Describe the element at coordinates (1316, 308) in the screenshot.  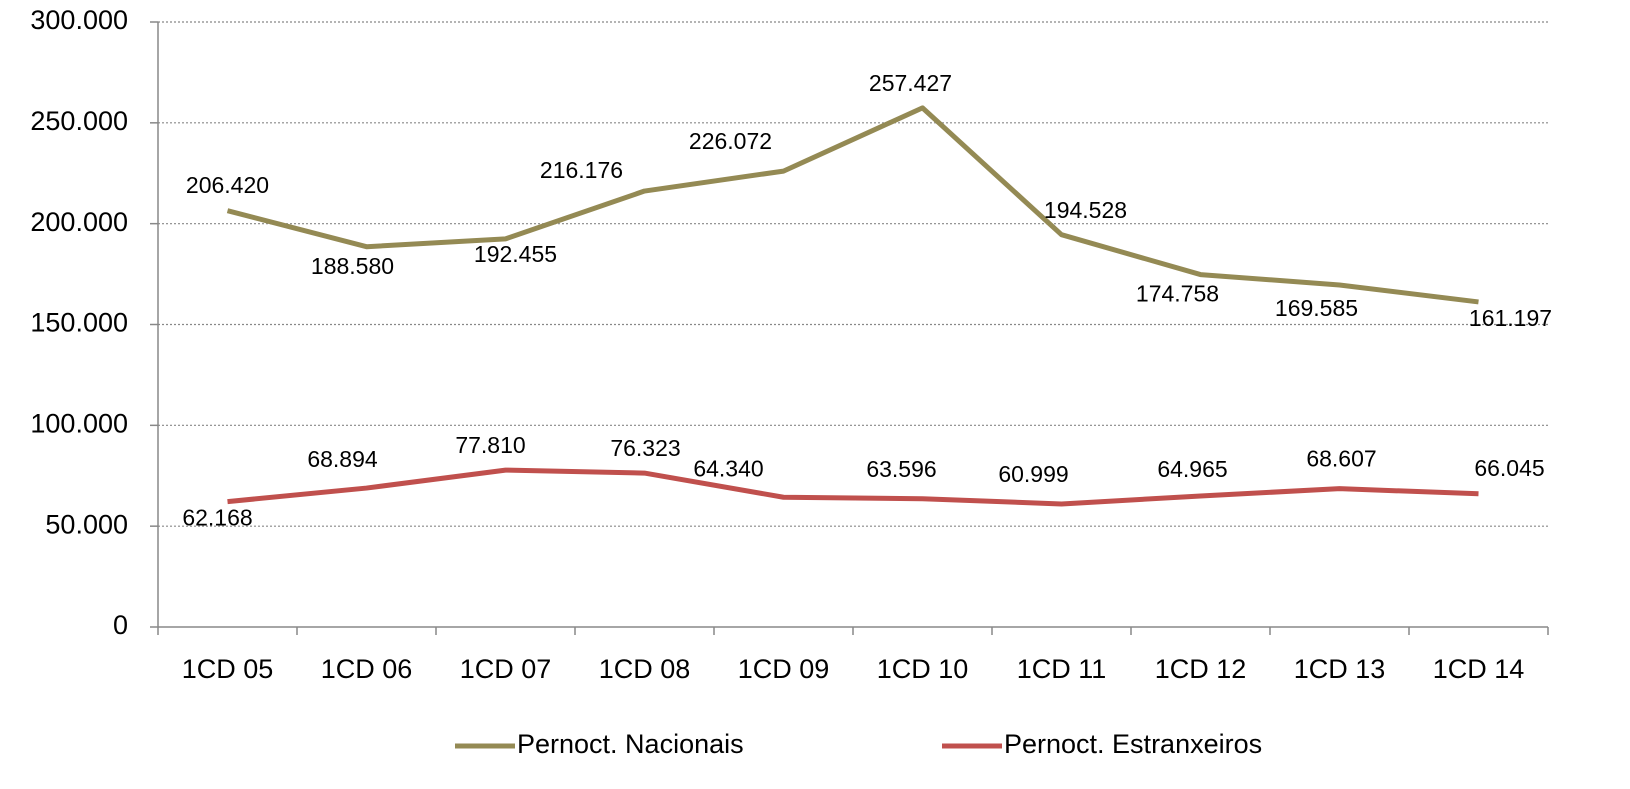
I see `data-label: 169.585` at that location.